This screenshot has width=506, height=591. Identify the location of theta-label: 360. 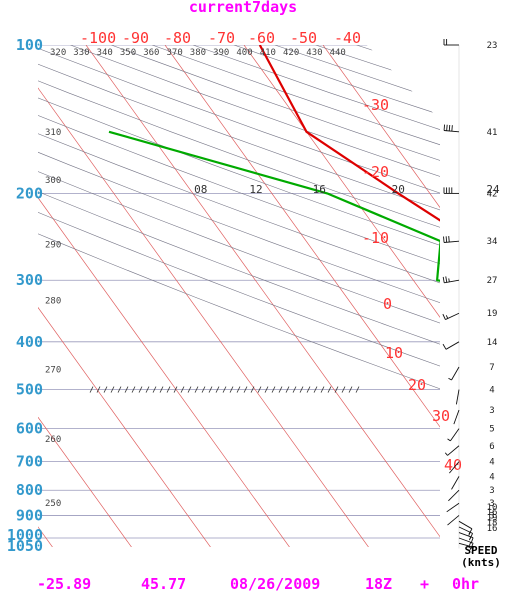
(151, 53).